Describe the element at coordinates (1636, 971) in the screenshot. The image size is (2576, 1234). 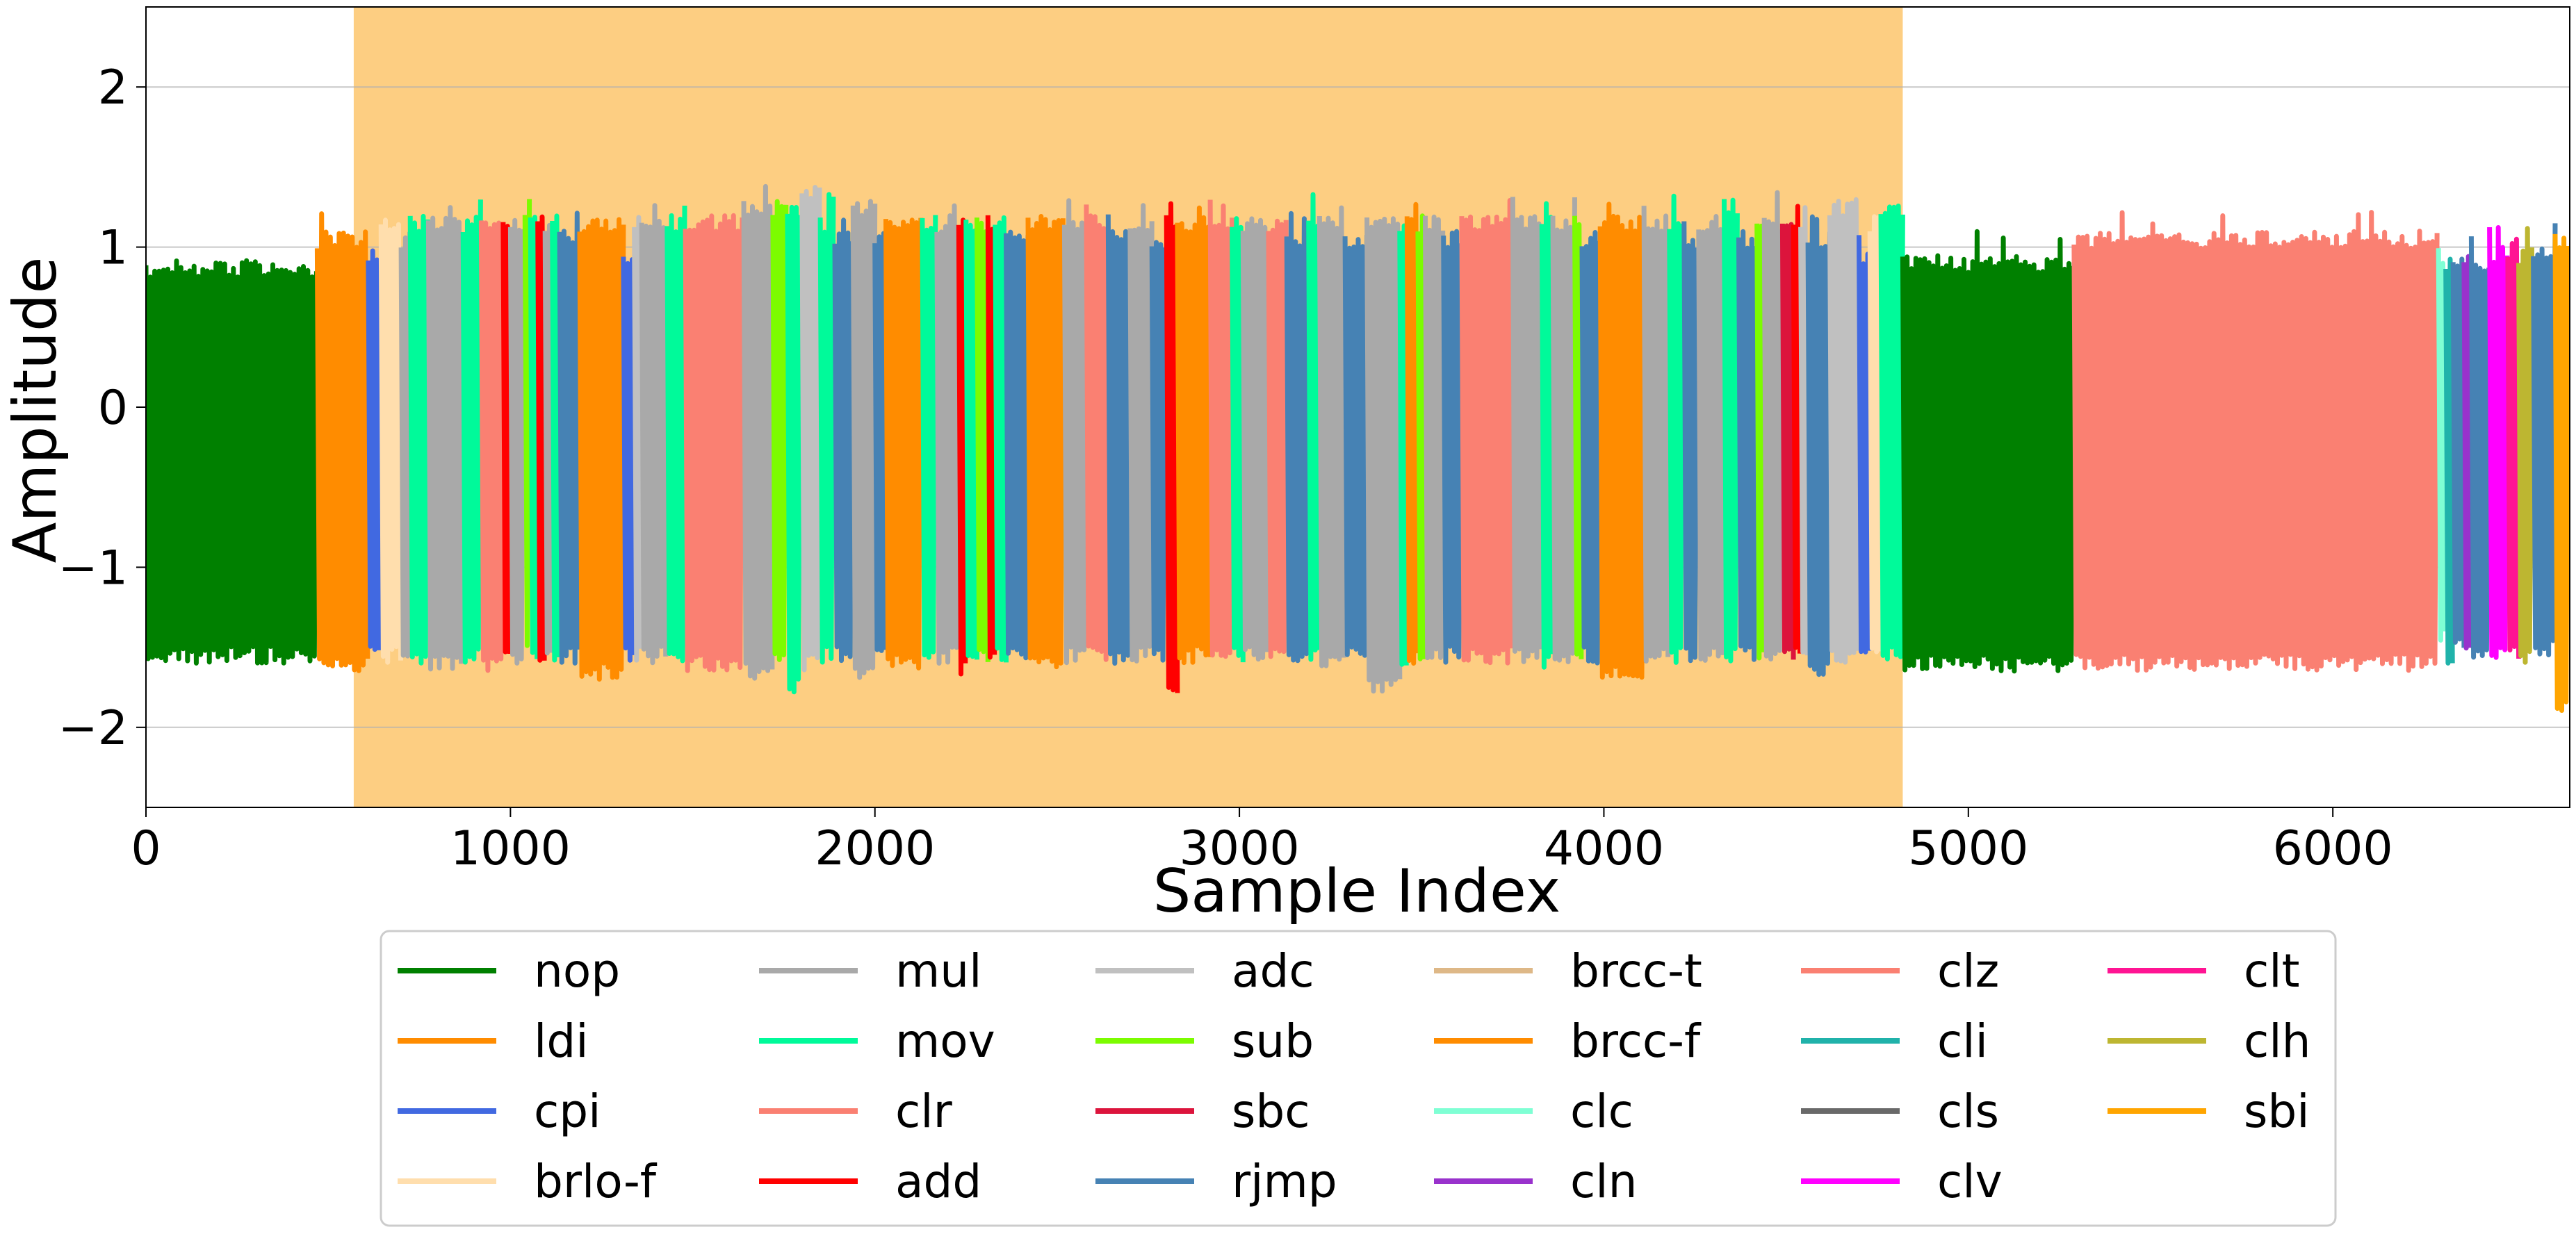
I see `legend-label: brcc-t` at that location.